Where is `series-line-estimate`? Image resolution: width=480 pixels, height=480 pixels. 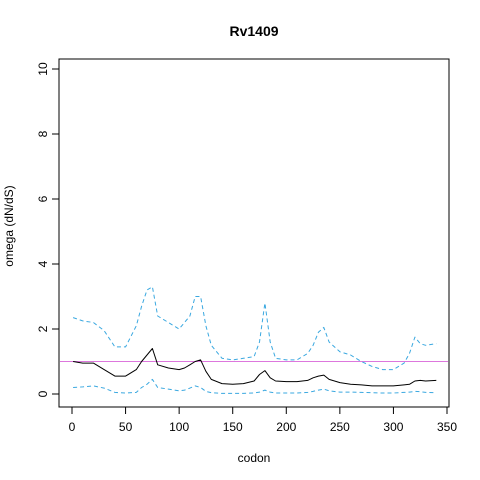 series-line-estimate is located at coordinates (255, 367).